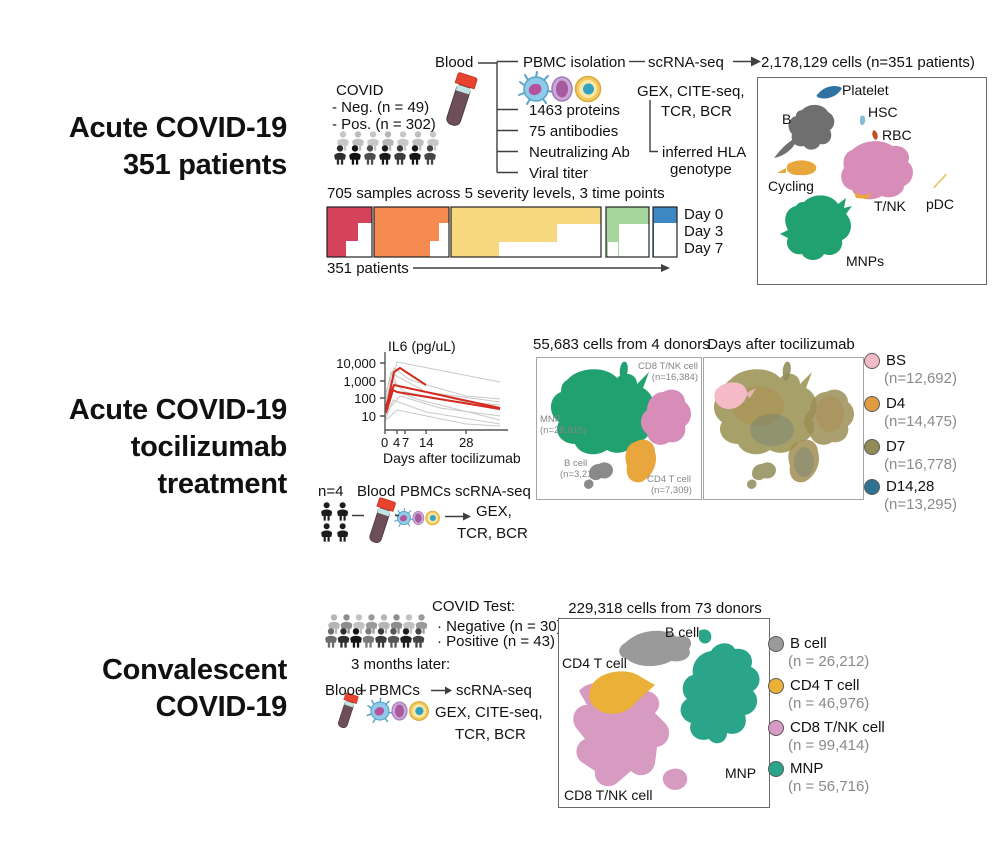 The image size is (1000, 857). What do you see at coordinates (910, 495) in the screenshot?
I see `legend-days-d1428: D14,28 (n=13,295)` at bounding box center [910, 495].